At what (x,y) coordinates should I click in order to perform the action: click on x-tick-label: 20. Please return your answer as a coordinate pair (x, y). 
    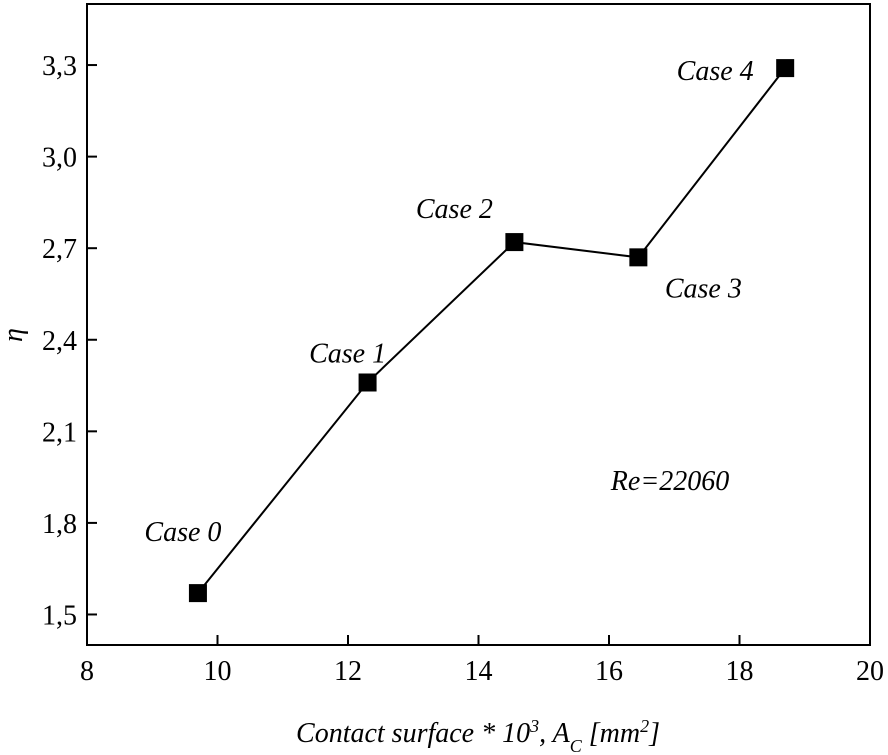
    Looking at the image, I should click on (870, 671).